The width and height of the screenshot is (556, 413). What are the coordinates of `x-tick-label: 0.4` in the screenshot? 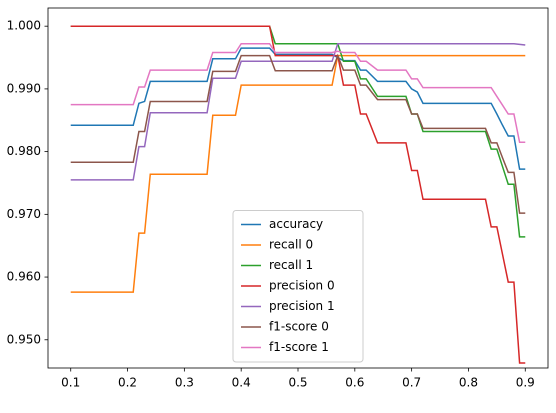 It's located at (241, 383).